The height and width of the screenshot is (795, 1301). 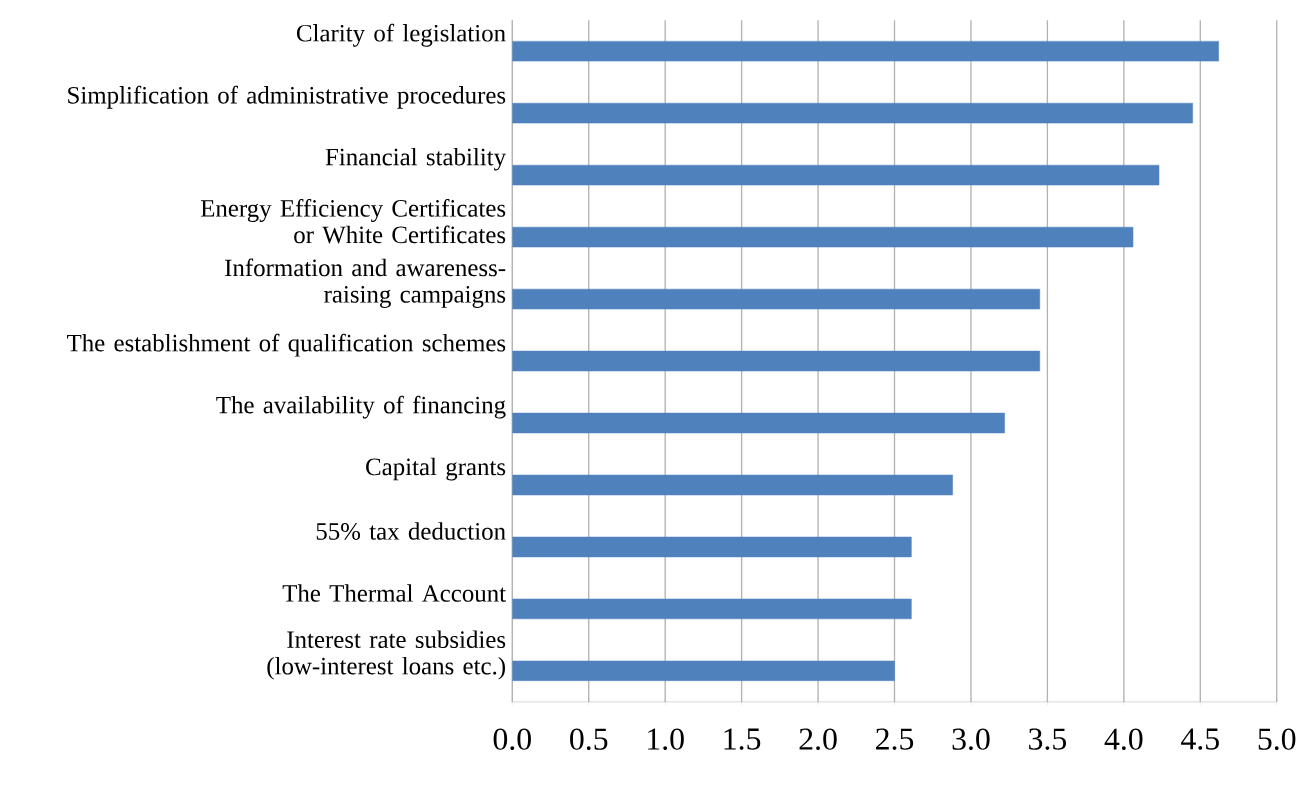 What do you see at coordinates (1047, 739) in the screenshot?
I see `x-tick-label: 3.5` at bounding box center [1047, 739].